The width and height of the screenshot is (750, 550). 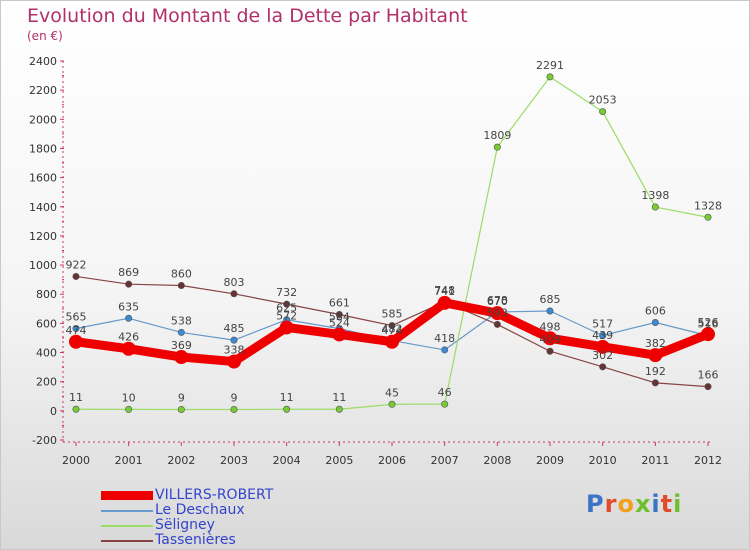 I want to click on x-tick-label: 2003, so click(x=234, y=460).